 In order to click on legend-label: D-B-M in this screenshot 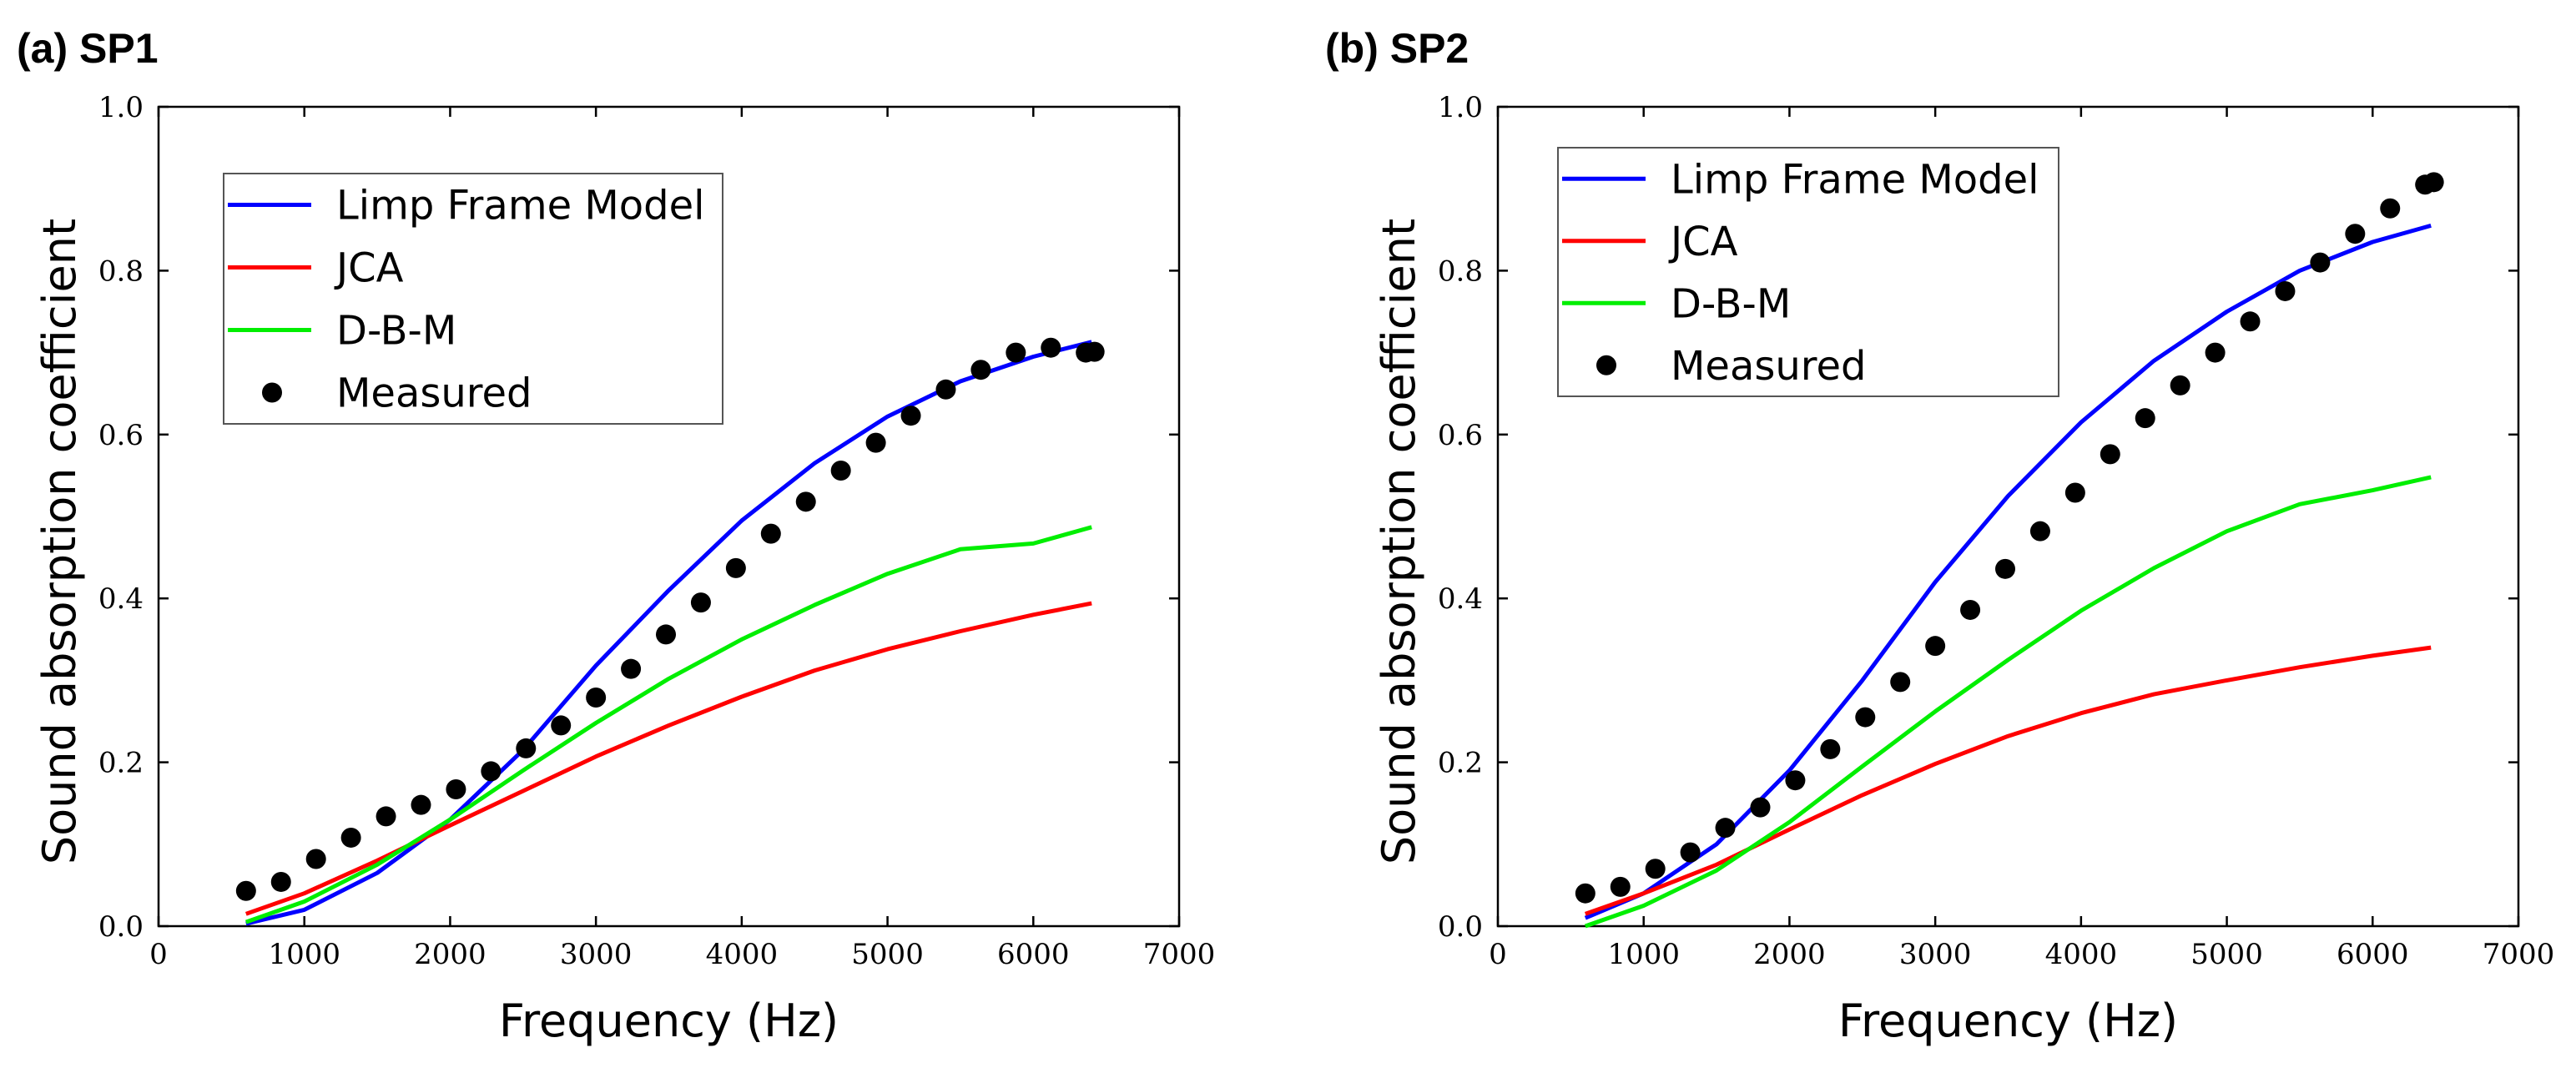, I will do `click(1731, 303)`.